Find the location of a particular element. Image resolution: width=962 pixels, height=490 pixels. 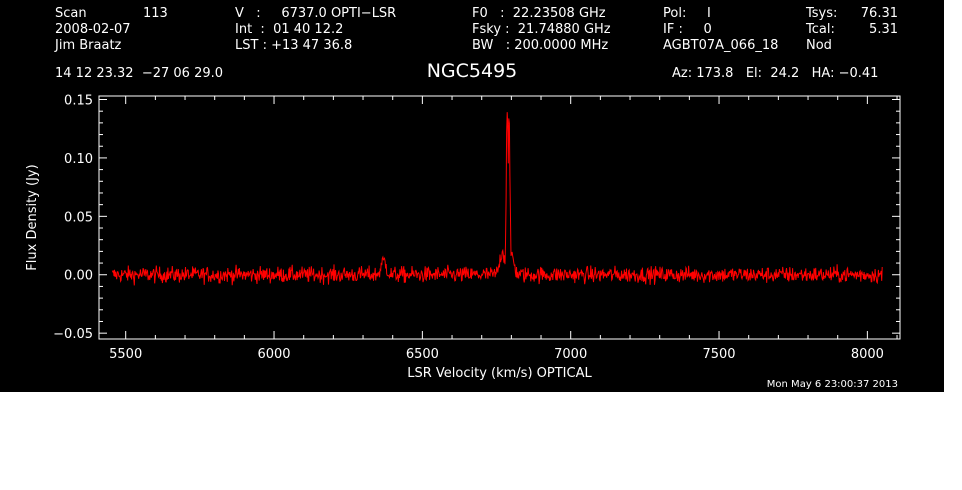

y-tick-label: 0.00 is located at coordinates (78, 276).